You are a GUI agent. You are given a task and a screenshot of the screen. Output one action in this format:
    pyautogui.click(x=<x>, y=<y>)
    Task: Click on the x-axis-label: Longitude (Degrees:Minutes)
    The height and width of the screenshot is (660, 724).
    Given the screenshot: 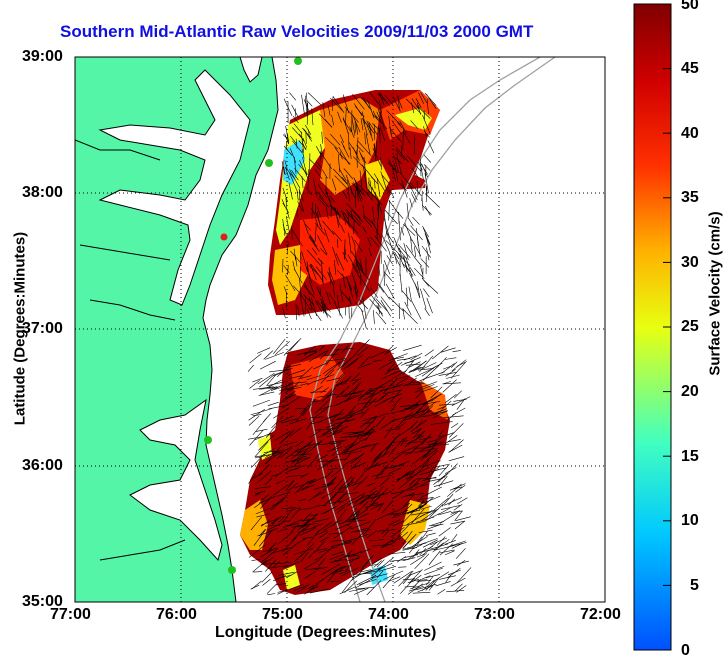 What is the action you would take?
    pyautogui.click(x=325, y=633)
    